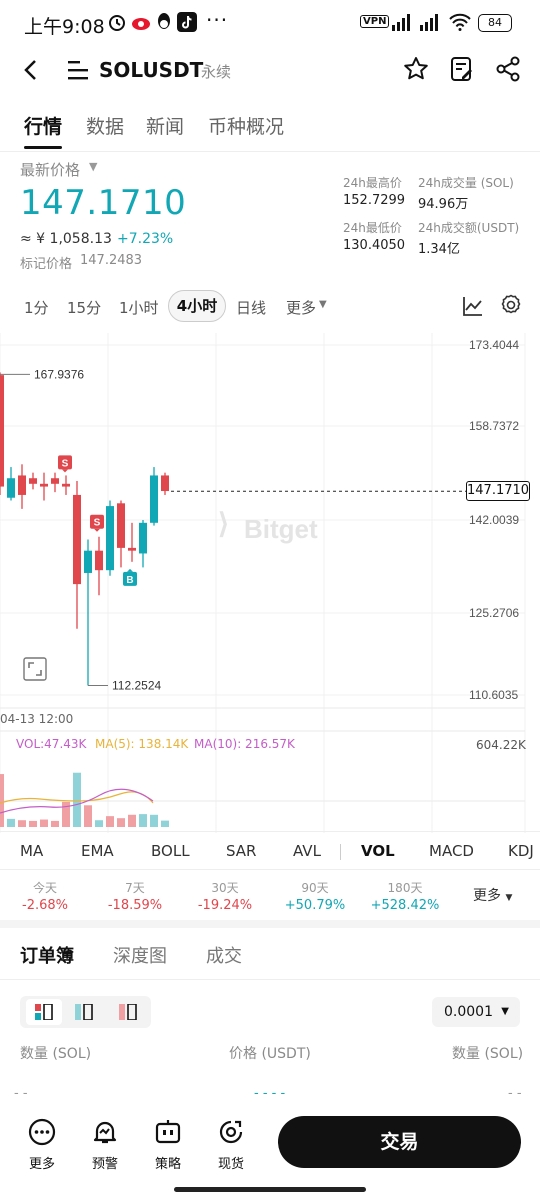  Describe the element at coordinates (97, 851) in the screenshot. I see `indicator-ema: EMA` at that location.